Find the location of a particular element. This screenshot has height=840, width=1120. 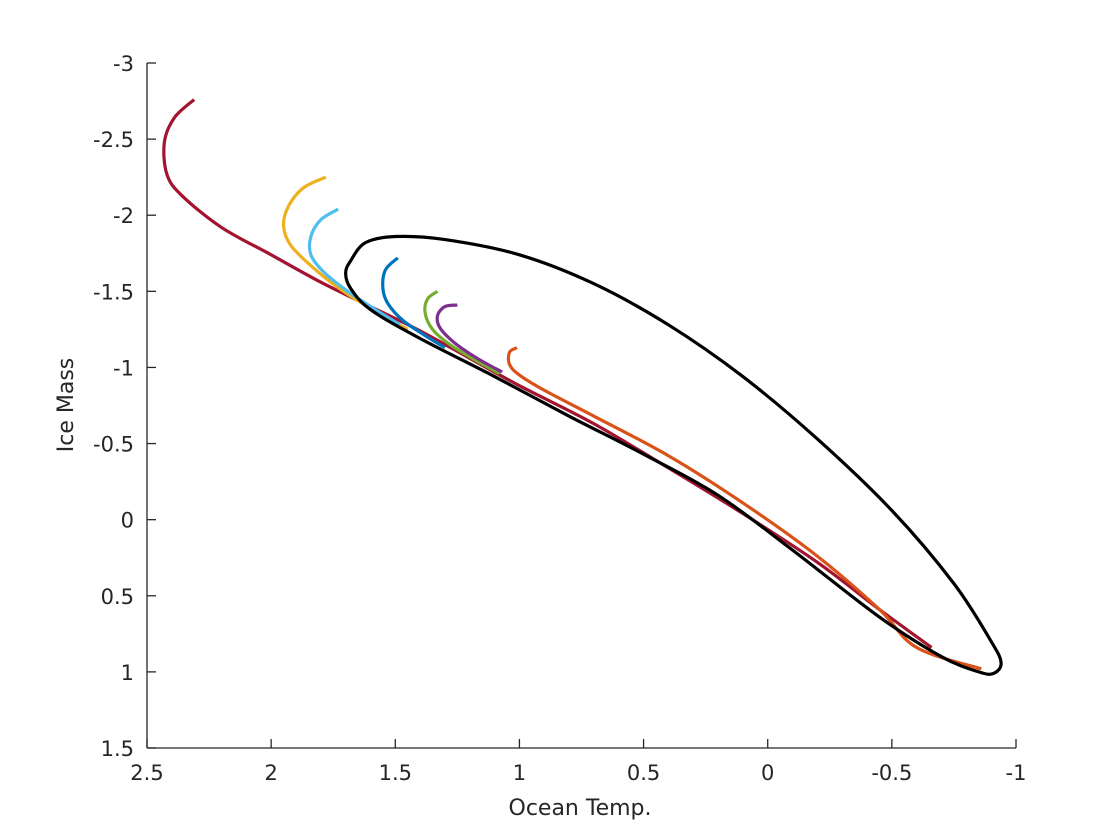

y-tick-label: -1.5 is located at coordinates (113, 292).